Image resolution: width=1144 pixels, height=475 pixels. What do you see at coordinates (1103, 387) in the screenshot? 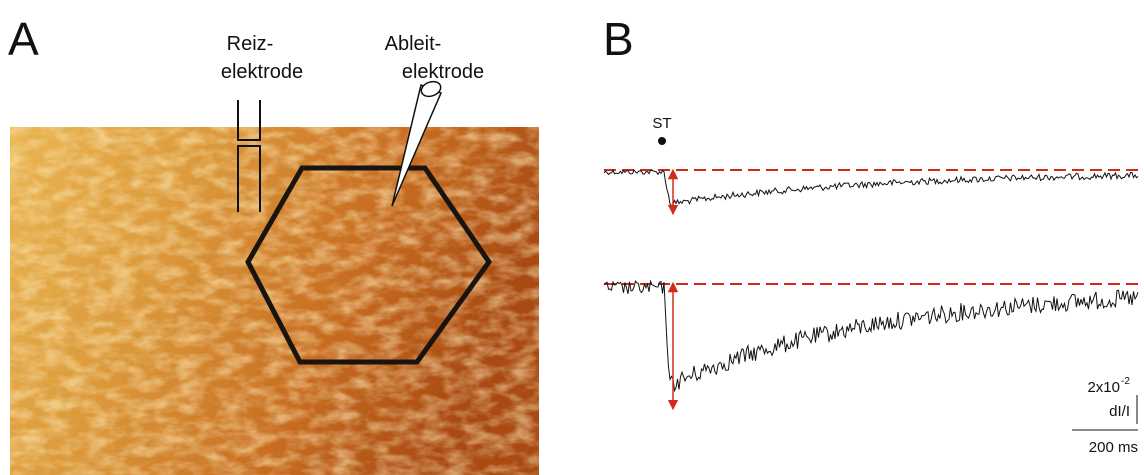
I see `scale-text: 2x10` at bounding box center [1103, 387].